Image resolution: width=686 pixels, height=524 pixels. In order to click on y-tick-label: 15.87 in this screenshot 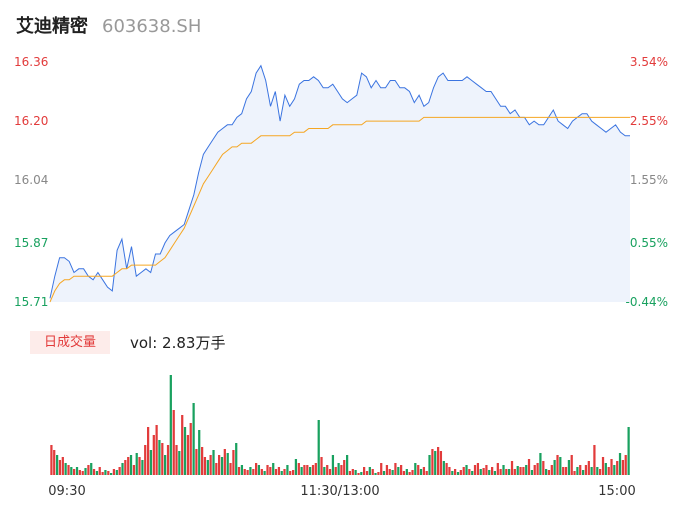, I will do `click(31, 243)`.